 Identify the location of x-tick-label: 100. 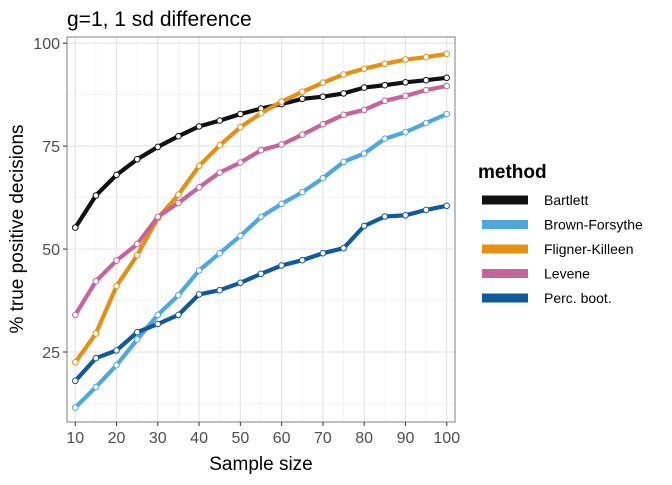
(446, 438).